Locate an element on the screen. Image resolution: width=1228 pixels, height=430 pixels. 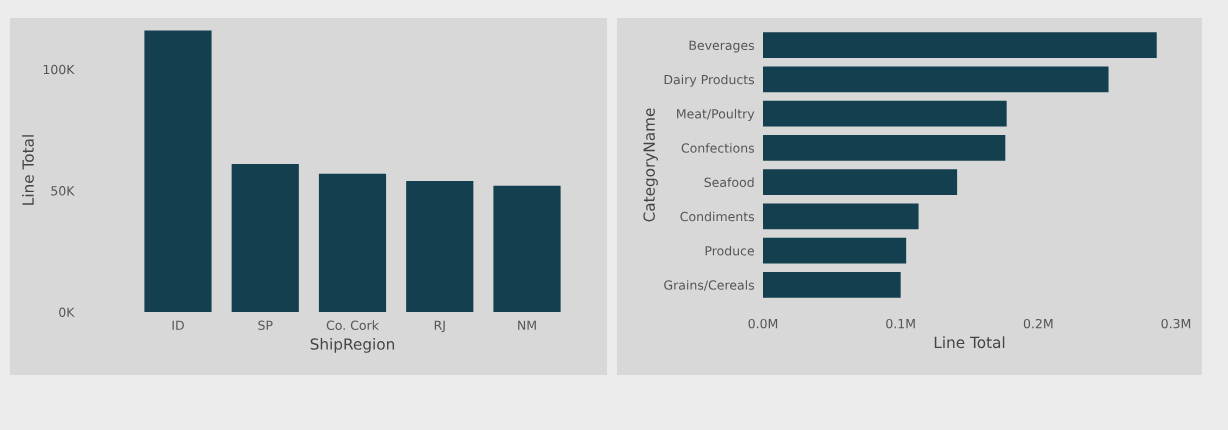
y-tick-label: Dairy Products is located at coordinates (709, 80).